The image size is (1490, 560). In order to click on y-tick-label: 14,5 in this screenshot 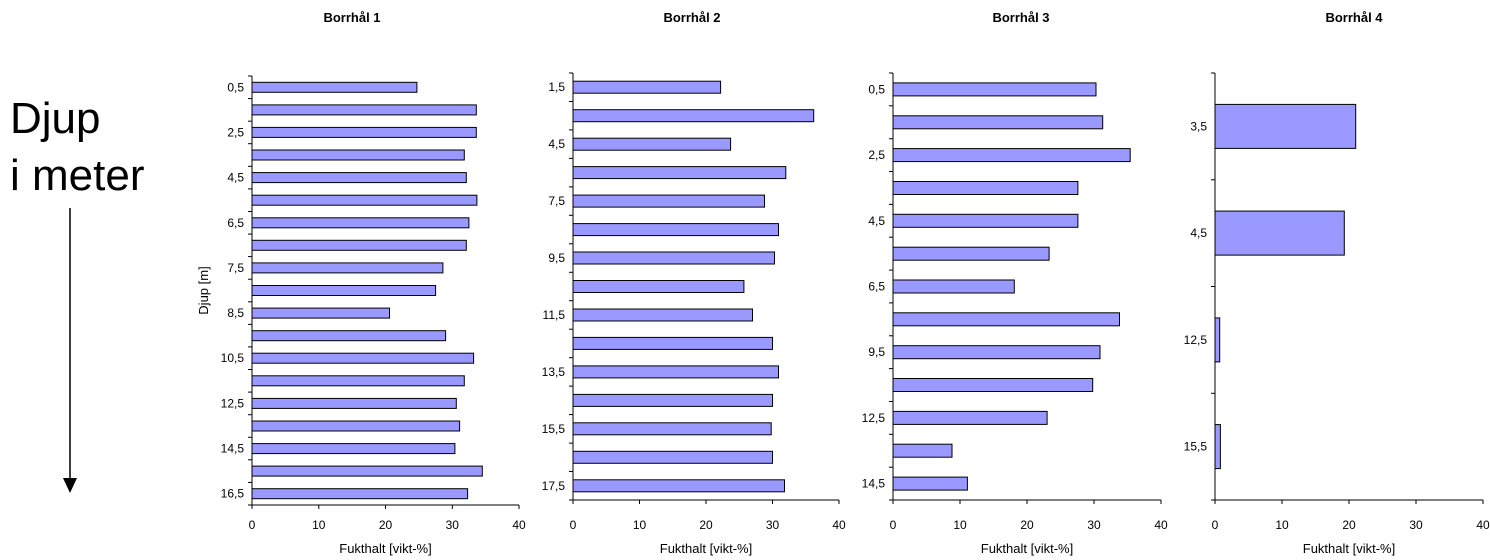, I will do `click(874, 484)`.